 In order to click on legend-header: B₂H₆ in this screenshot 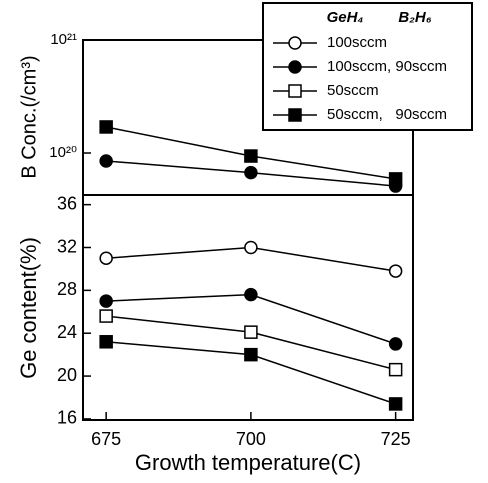, I will do `click(414, 17)`.